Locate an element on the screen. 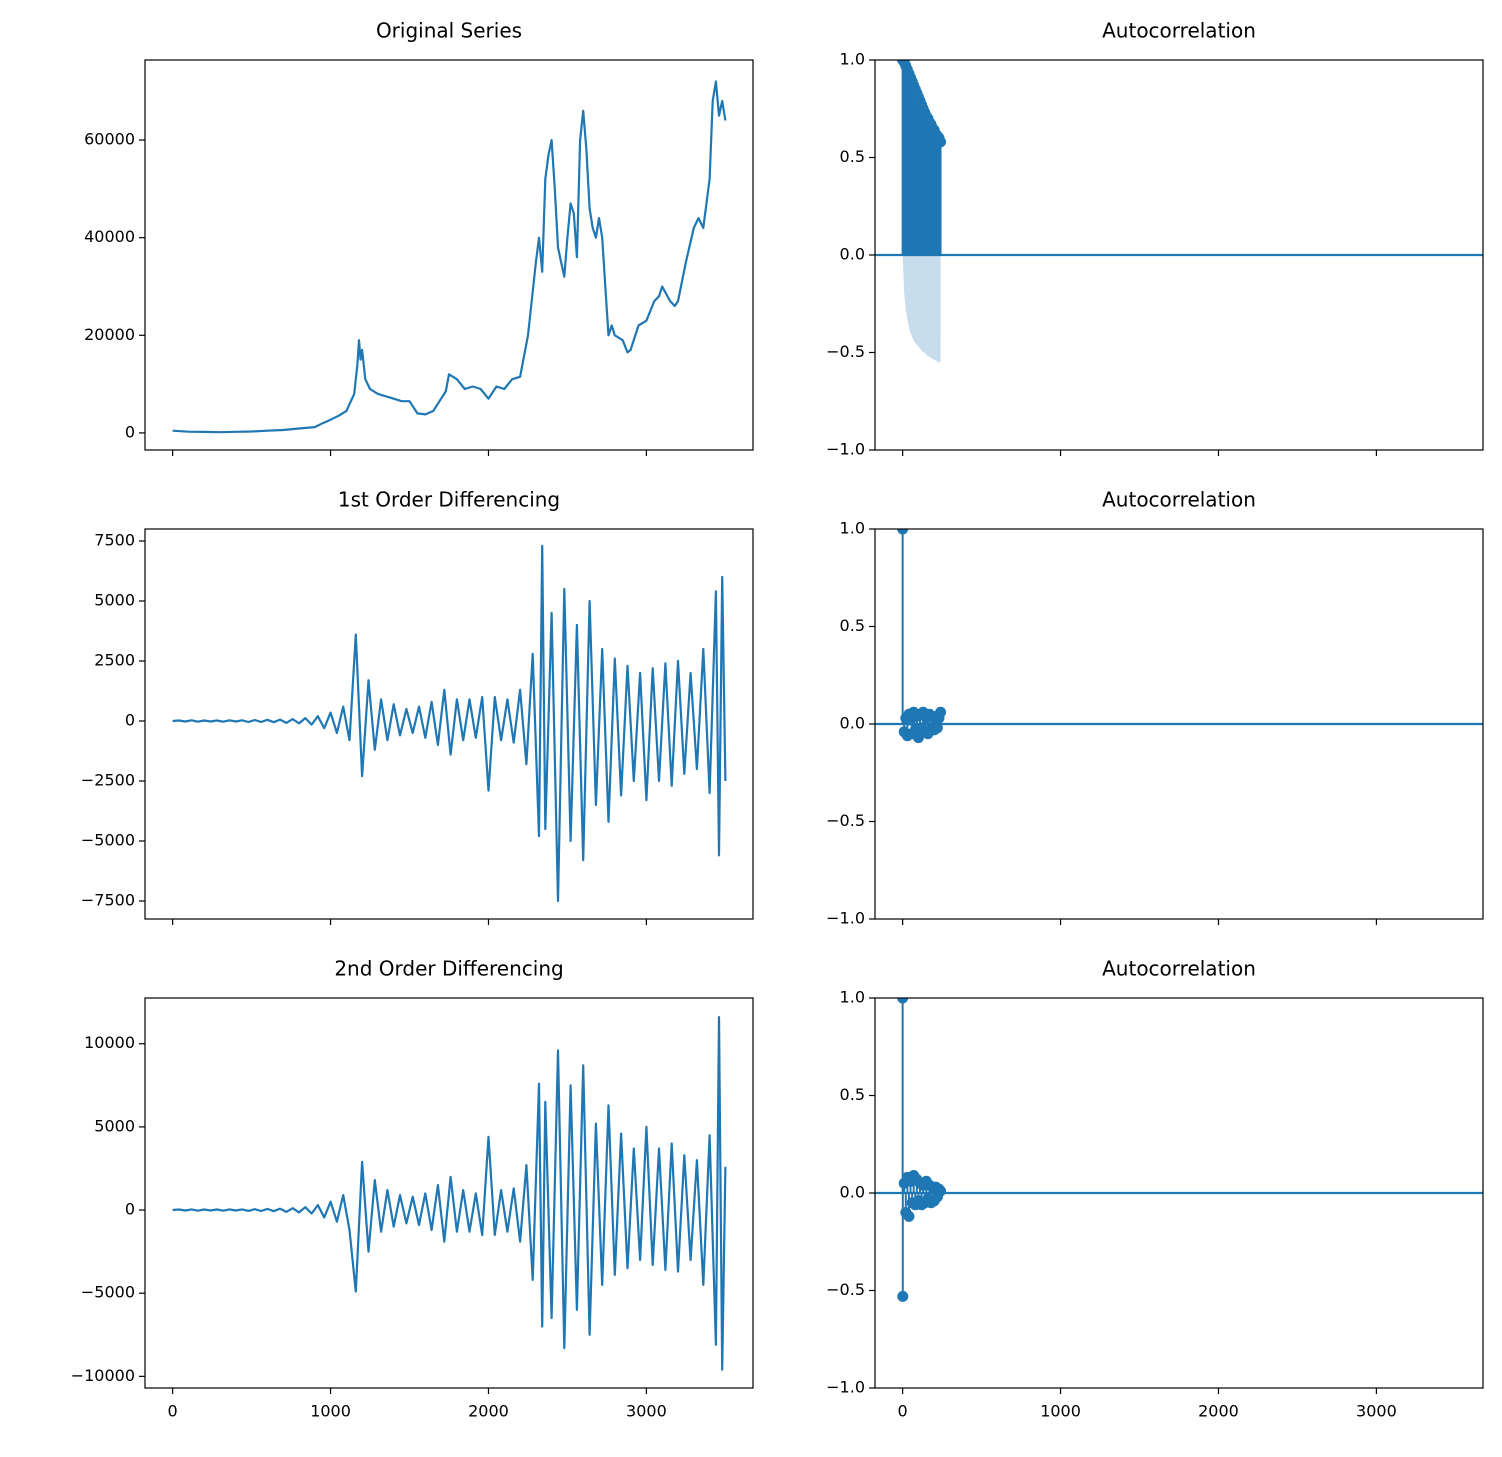 The height and width of the screenshot is (1457, 1502). y-tick-label: 7500 is located at coordinates (114, 540).